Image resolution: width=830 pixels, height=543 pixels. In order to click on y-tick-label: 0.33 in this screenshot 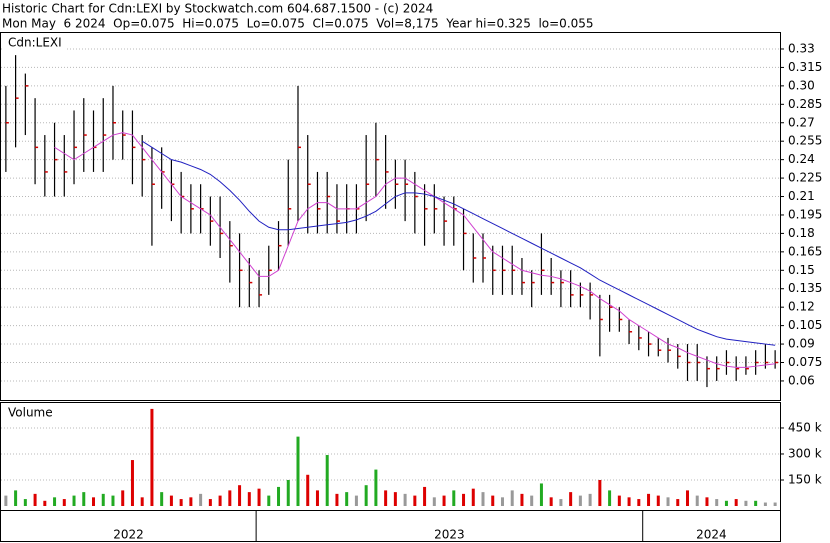, I will do `click(801, 48)`.